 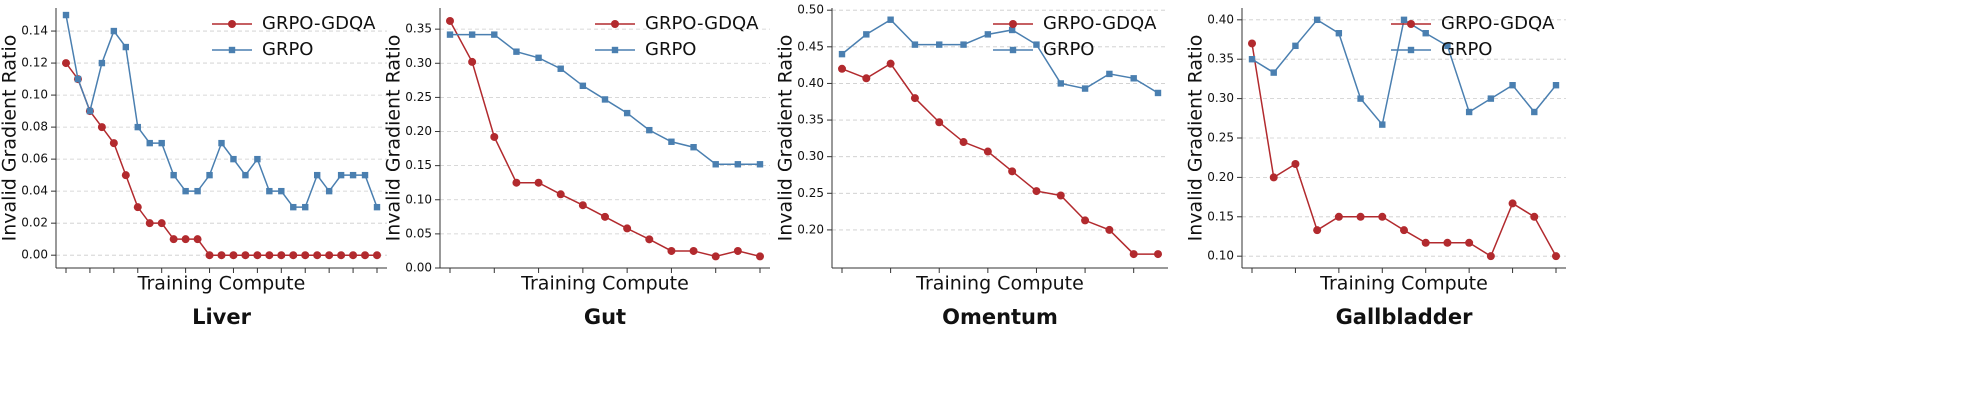 I want to click on y-tick-label: 0.50, so click(x=810, y=10).